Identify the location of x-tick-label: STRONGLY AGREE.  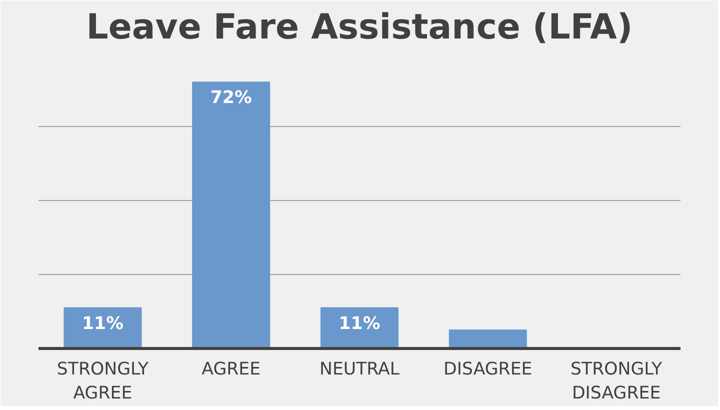
(102, 382).